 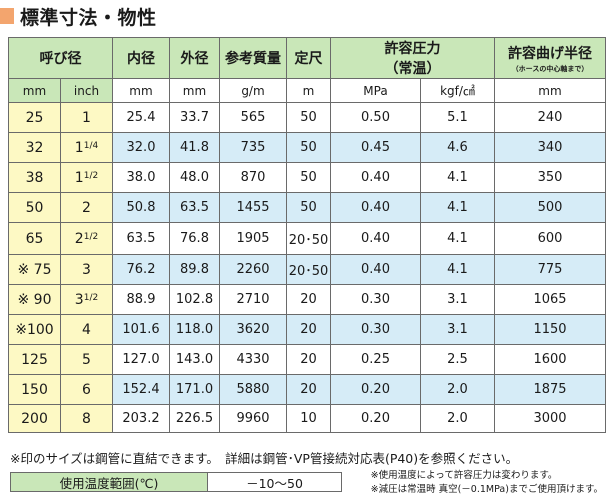 I want to click on unit-length: m, so click(x=308, y=90).